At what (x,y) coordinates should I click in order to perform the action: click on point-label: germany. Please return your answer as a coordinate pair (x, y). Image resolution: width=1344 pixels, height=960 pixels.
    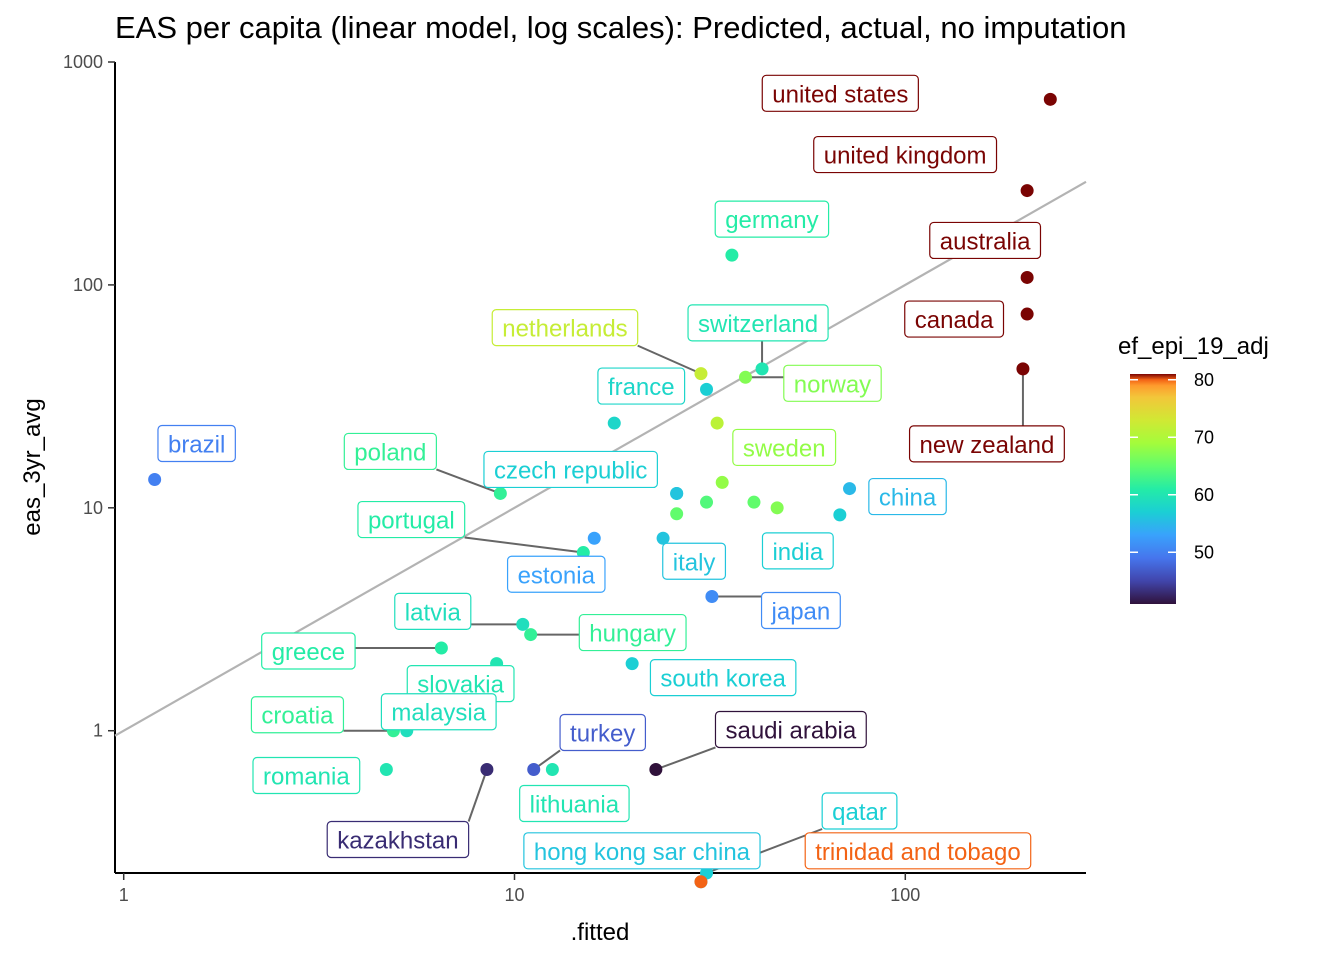
    Looking at the image, I should click on (772, 219).